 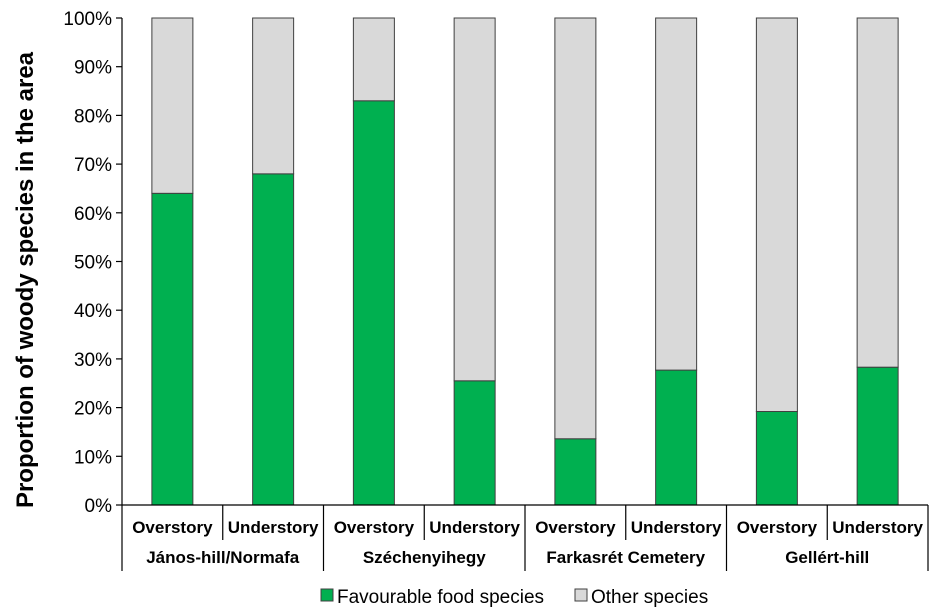 What do you see at coordinates (93, 116) in the screenshot?
I see `y-tick-label-8: 80%` at bounding box center [93, 116].